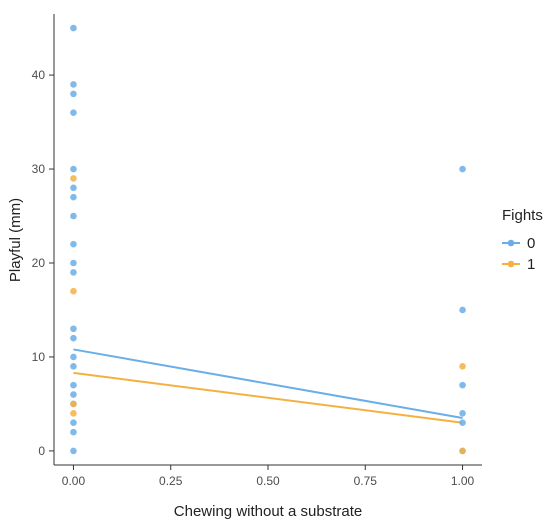 The image size is (550, 527). What do you see at coordinates (531, 243) in the screenshot?
I see `legend-label: 0` at bounding box center [531, 243].